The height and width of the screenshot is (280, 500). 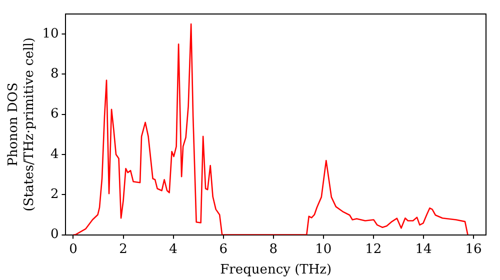 What do you see at coordinates (50, 34) in the screenshot?
I see `y-tick-label: 10` at bounding box center [50, 34].